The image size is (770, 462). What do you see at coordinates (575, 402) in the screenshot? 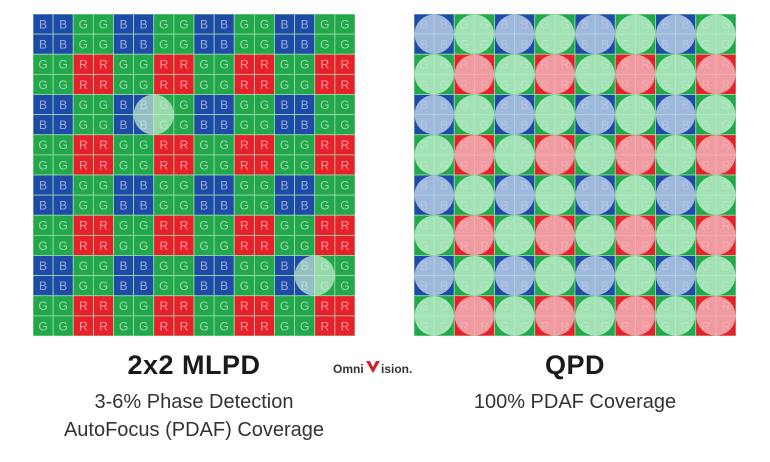
I see `qpd-subtitle: 100% PDAF Coverage` at bounding box center [575, 402].